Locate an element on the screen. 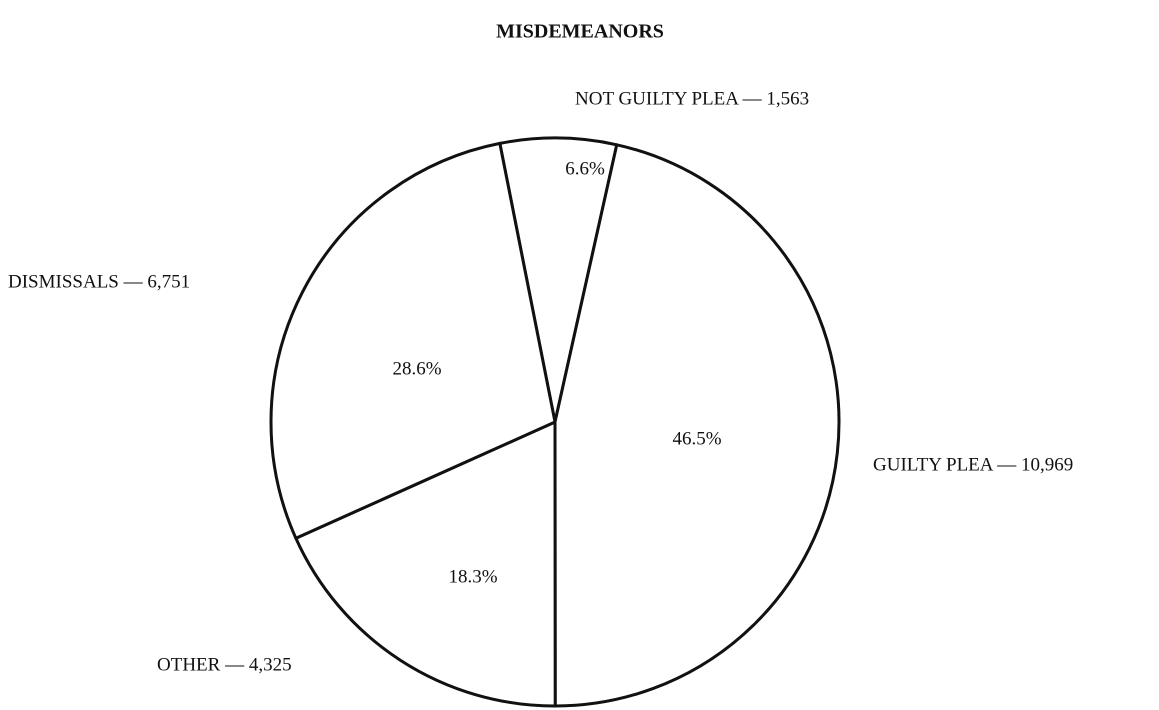 This screenshot has height=710, width=1159. slice-label: DISMISSALS — 6,751 is located at coordinates (99, 281).